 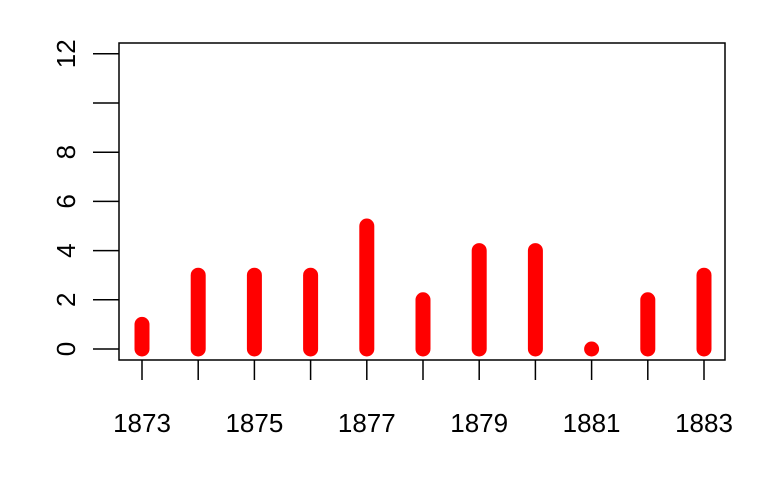 What do you see at coordinates (592, 423) in the screenshot?
I see `x-tick-label-1881: 1881` at bounding box center [592, 423].